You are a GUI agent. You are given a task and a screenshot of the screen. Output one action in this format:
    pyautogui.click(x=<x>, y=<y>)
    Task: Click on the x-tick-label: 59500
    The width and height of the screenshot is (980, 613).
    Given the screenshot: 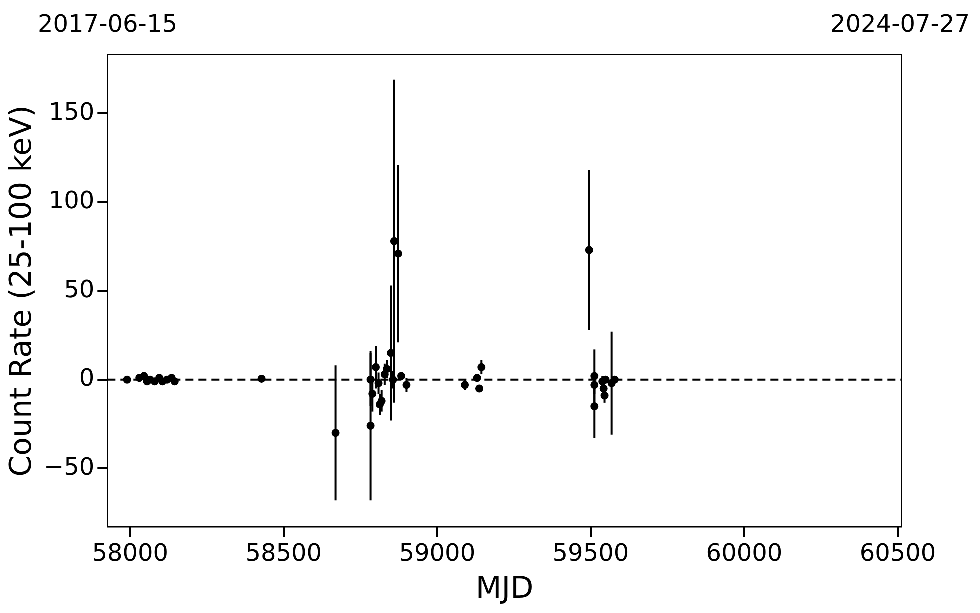 What is the action you would take?
    pyautogui.click(x=591, y=552)
    